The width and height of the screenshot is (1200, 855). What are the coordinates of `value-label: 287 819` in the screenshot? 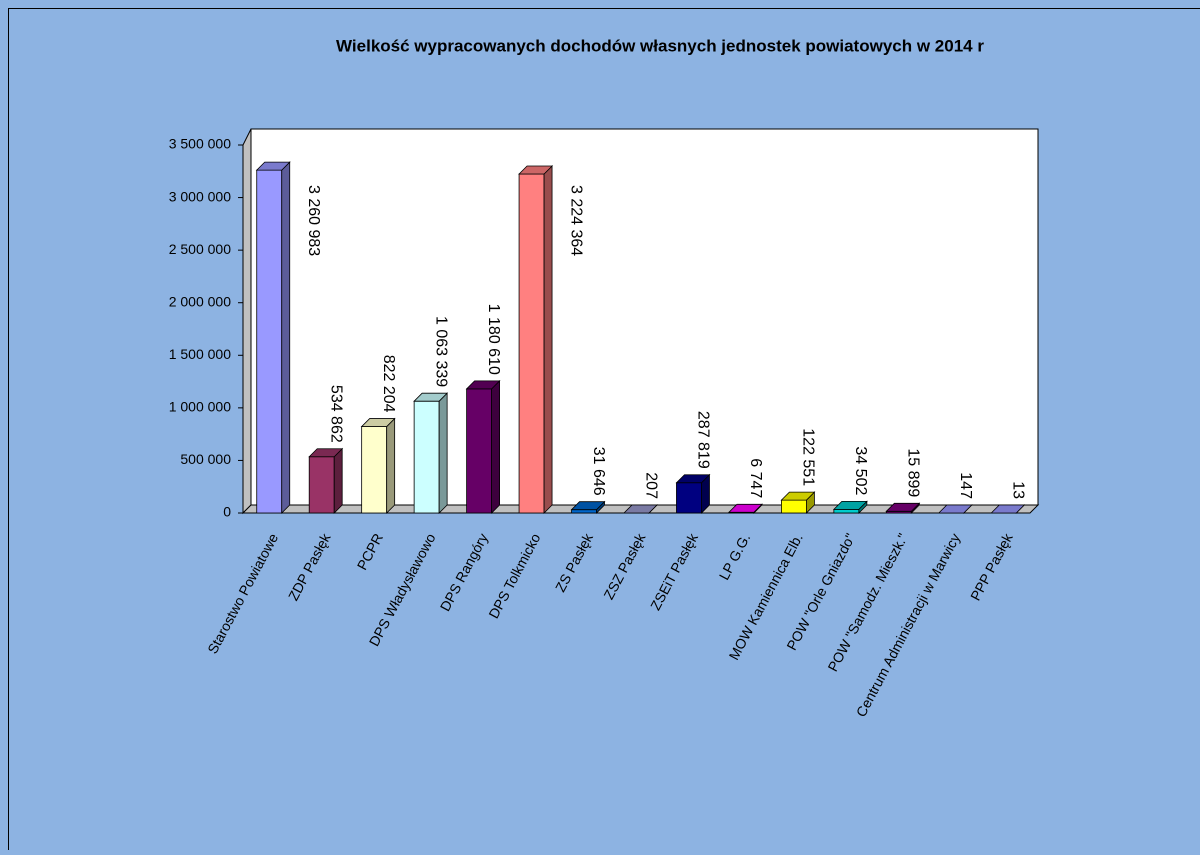 It's located at (703, 440).